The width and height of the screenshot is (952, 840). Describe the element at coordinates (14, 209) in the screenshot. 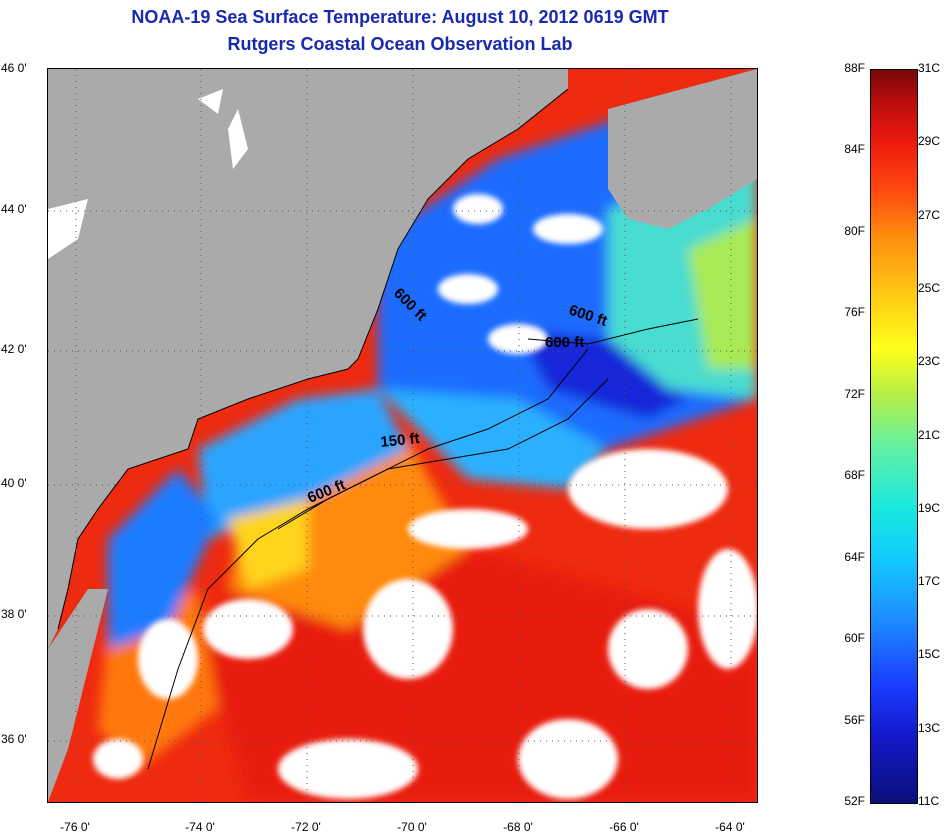

I see `lat-tick-label: 44 0'` at that location.